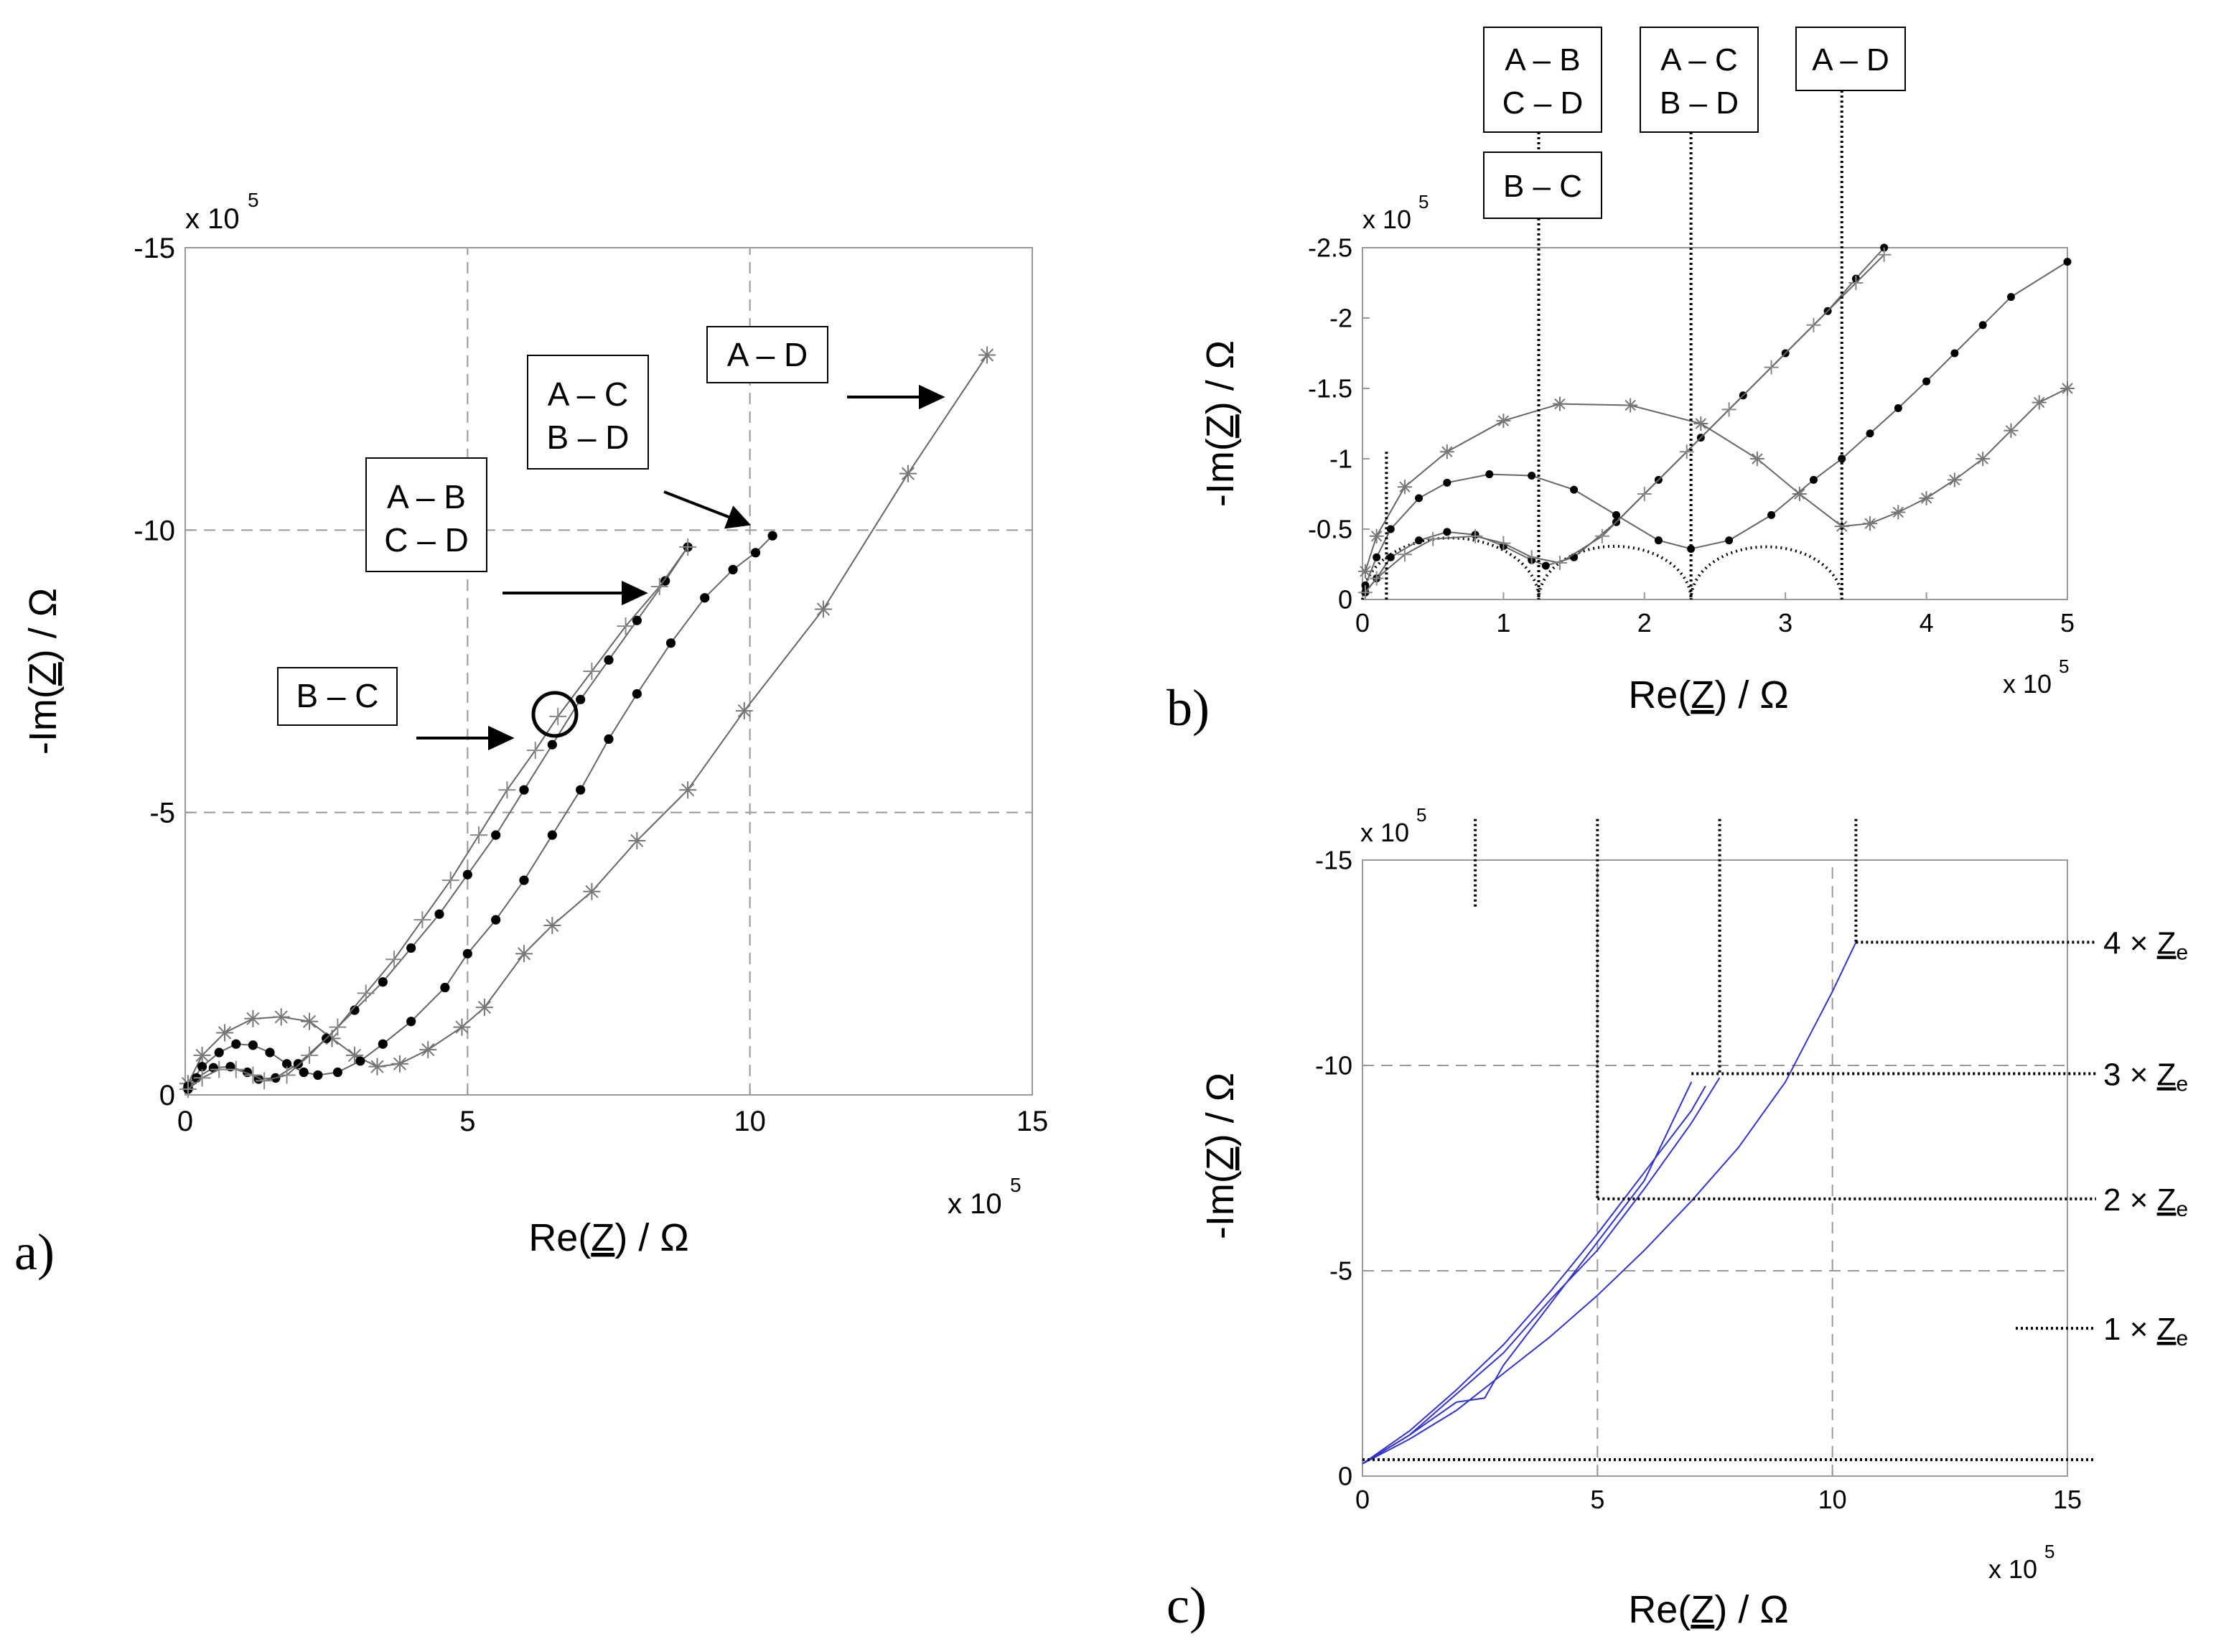 Image resolution: width=2216 pixels, height=1652 pixels. Describe the element at coordinates (1333, 860) in the screenshot. I see `y-tick-label: -15` at that location.